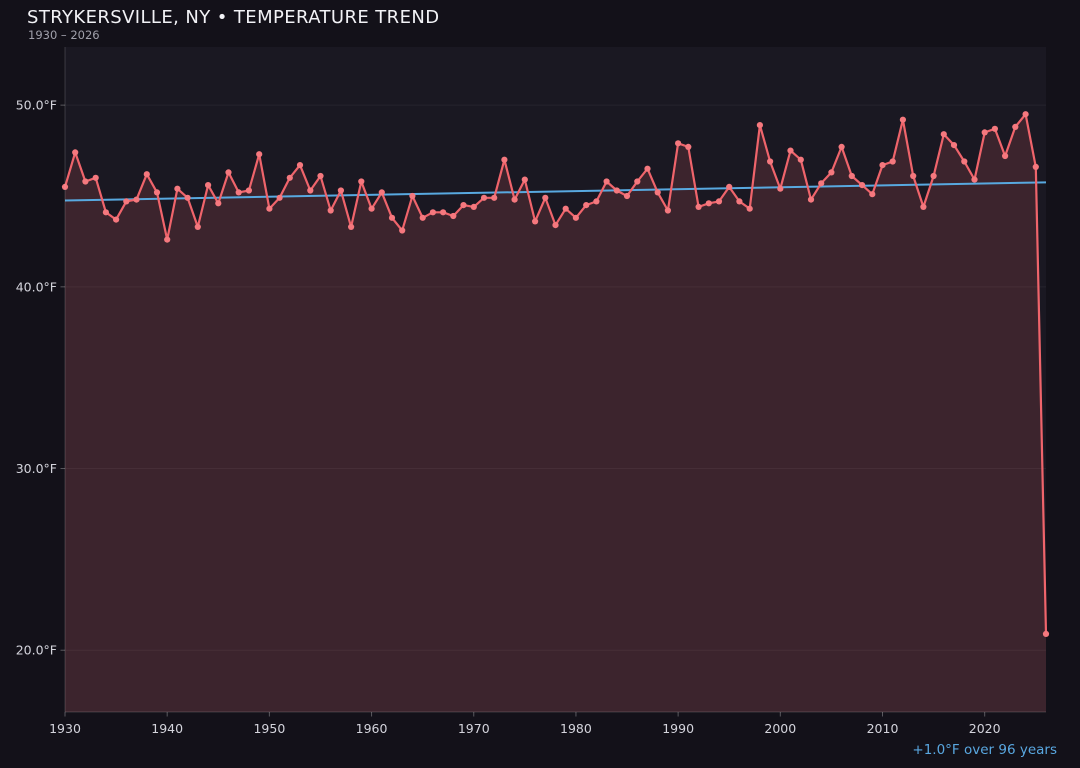 The width and height of the screenshot is (1080, 768). Describe the element at coordinates (85, 181) in the screenshot. I see `data-point-1932` at that location.